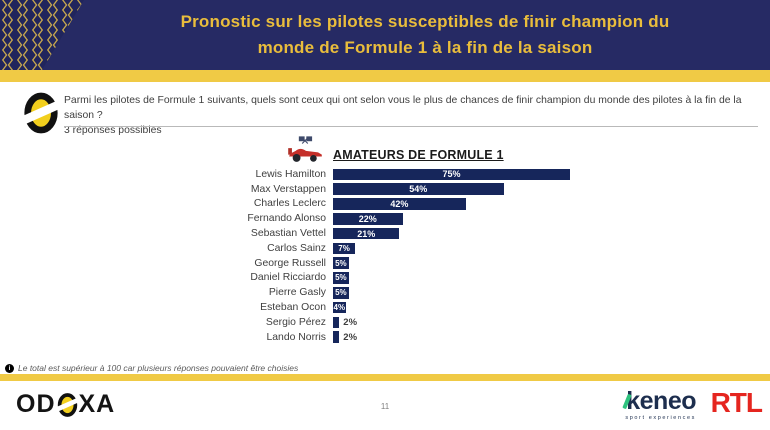 The width and height of the screenshot is (770, 430). What do you see at coordinates (289, 204) in the screenshot?
I see `chart-row-label: Charles Leclerc` at bounding box center [289, 204].